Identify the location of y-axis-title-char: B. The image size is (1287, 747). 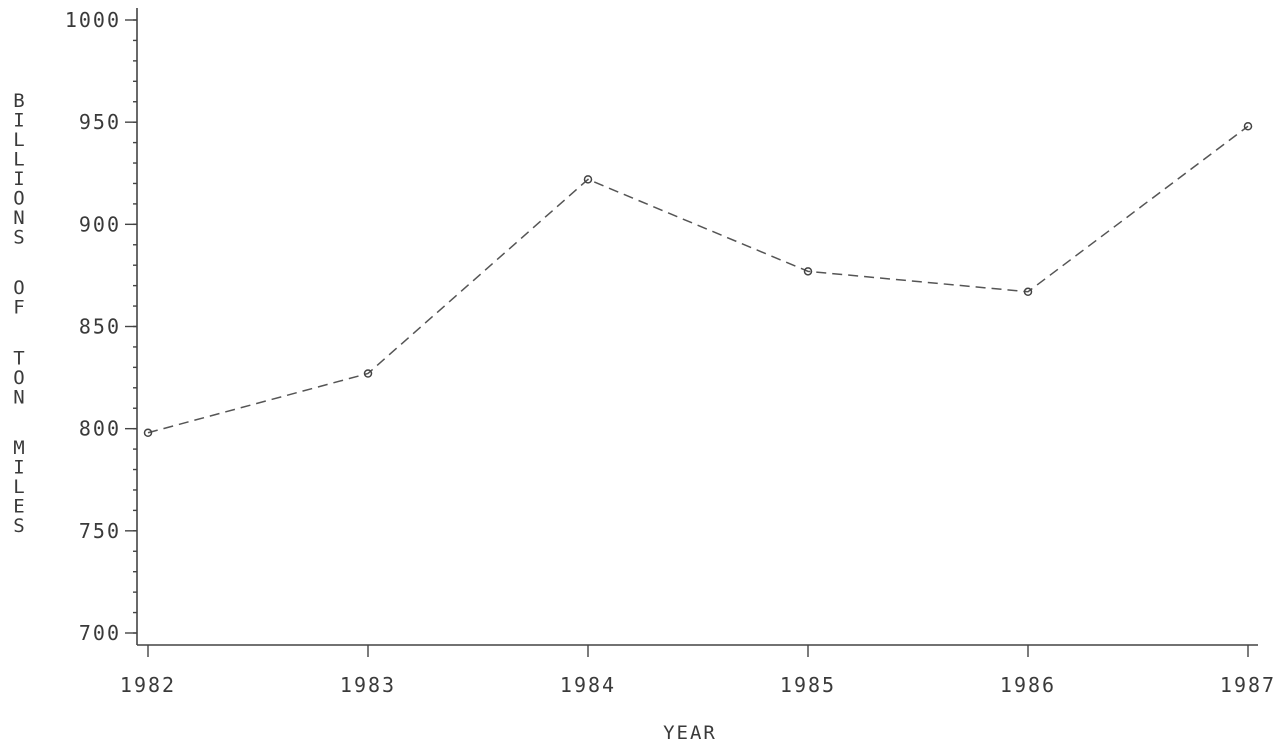
(18, 101).